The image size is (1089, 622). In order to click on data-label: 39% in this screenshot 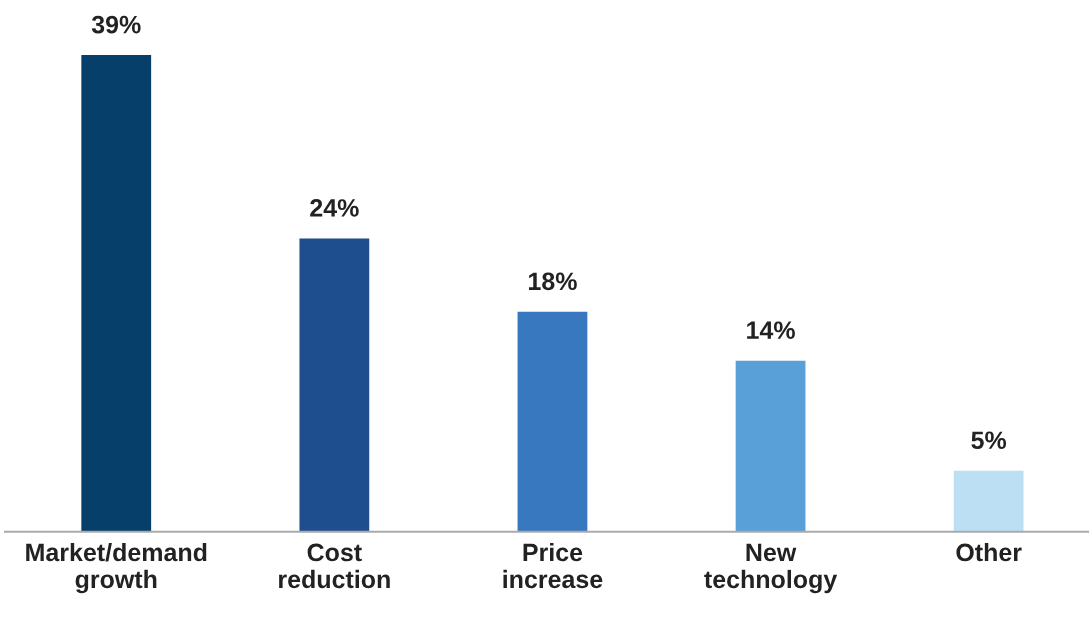, I will do `click(116, 24)`.